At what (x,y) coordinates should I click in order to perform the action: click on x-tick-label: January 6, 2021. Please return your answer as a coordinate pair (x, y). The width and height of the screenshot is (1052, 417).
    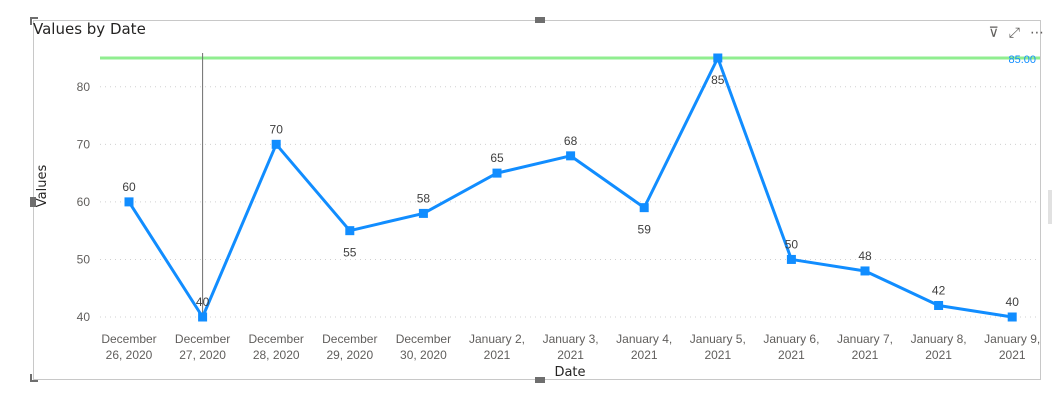
    Looking at the image, I should click on (791, 347).